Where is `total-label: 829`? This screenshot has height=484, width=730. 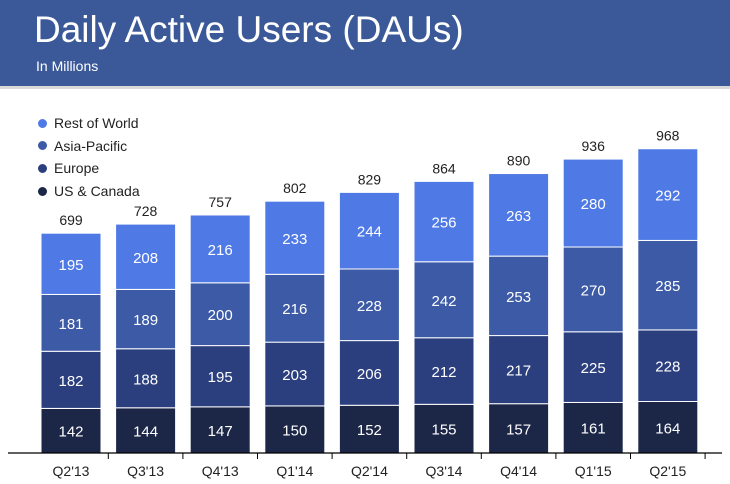
total-label: 829 is located at coordinates (370, 179).